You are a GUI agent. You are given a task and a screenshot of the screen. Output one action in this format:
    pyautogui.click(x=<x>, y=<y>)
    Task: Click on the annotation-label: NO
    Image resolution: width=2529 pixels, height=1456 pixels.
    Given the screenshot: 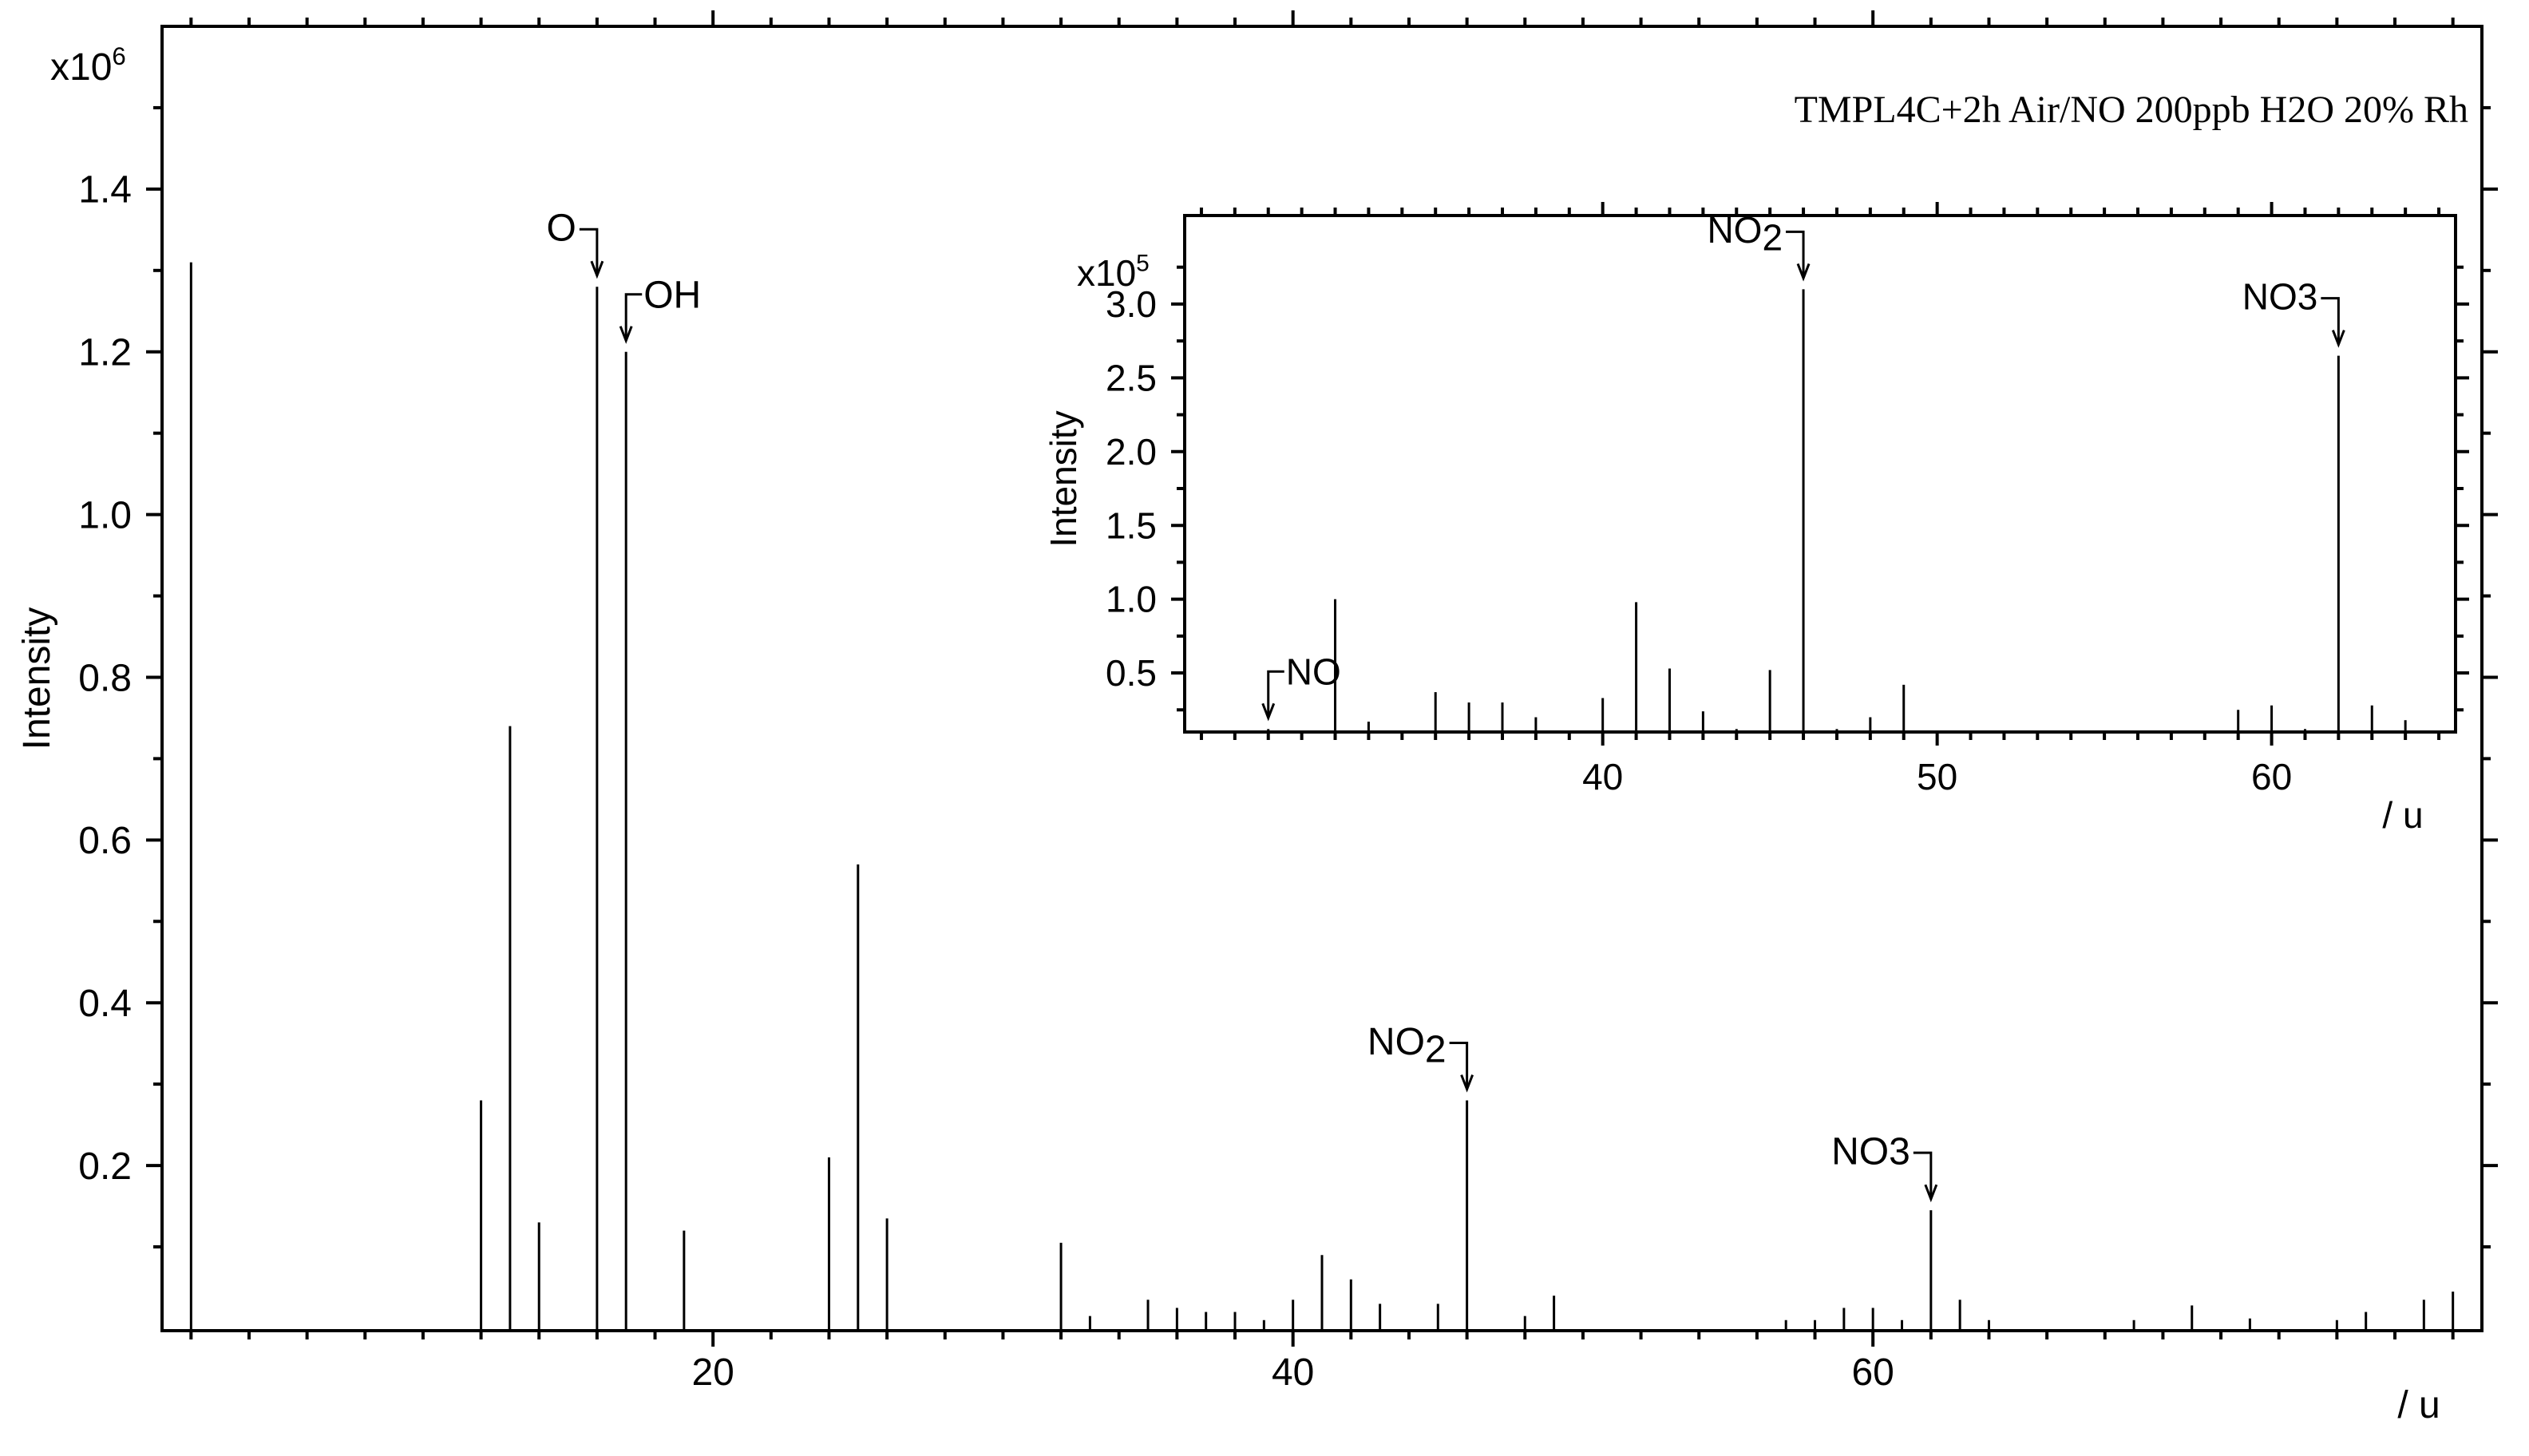 What is the action you would take?
    pyautogui.click(x=1313, y=671)
    